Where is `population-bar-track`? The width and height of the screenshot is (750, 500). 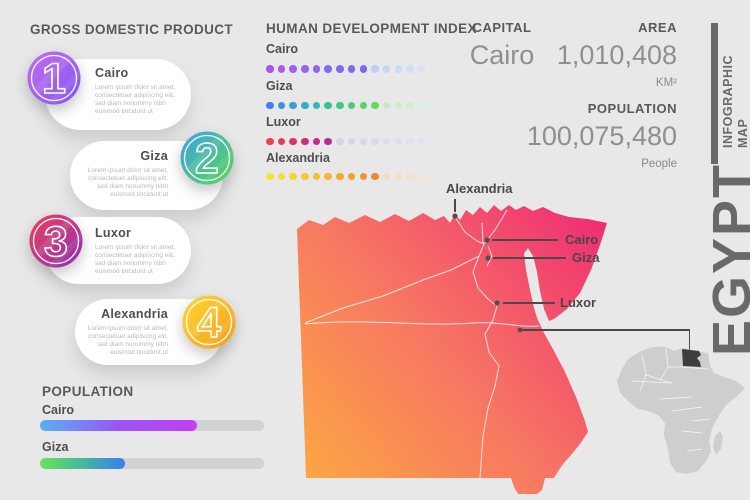 population-bar-track is located at coordinates (152, 463).